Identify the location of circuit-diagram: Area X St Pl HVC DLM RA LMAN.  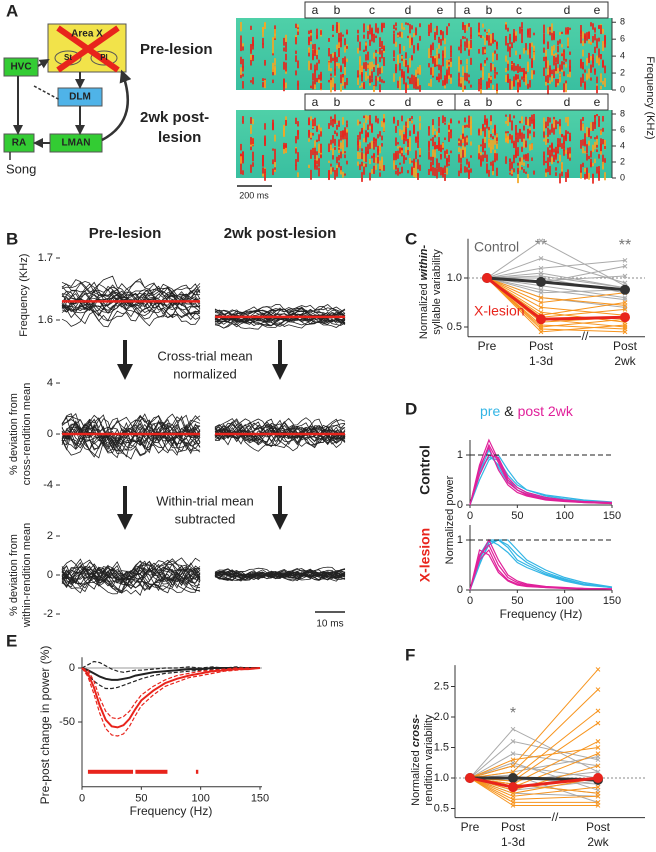
(67, 91).